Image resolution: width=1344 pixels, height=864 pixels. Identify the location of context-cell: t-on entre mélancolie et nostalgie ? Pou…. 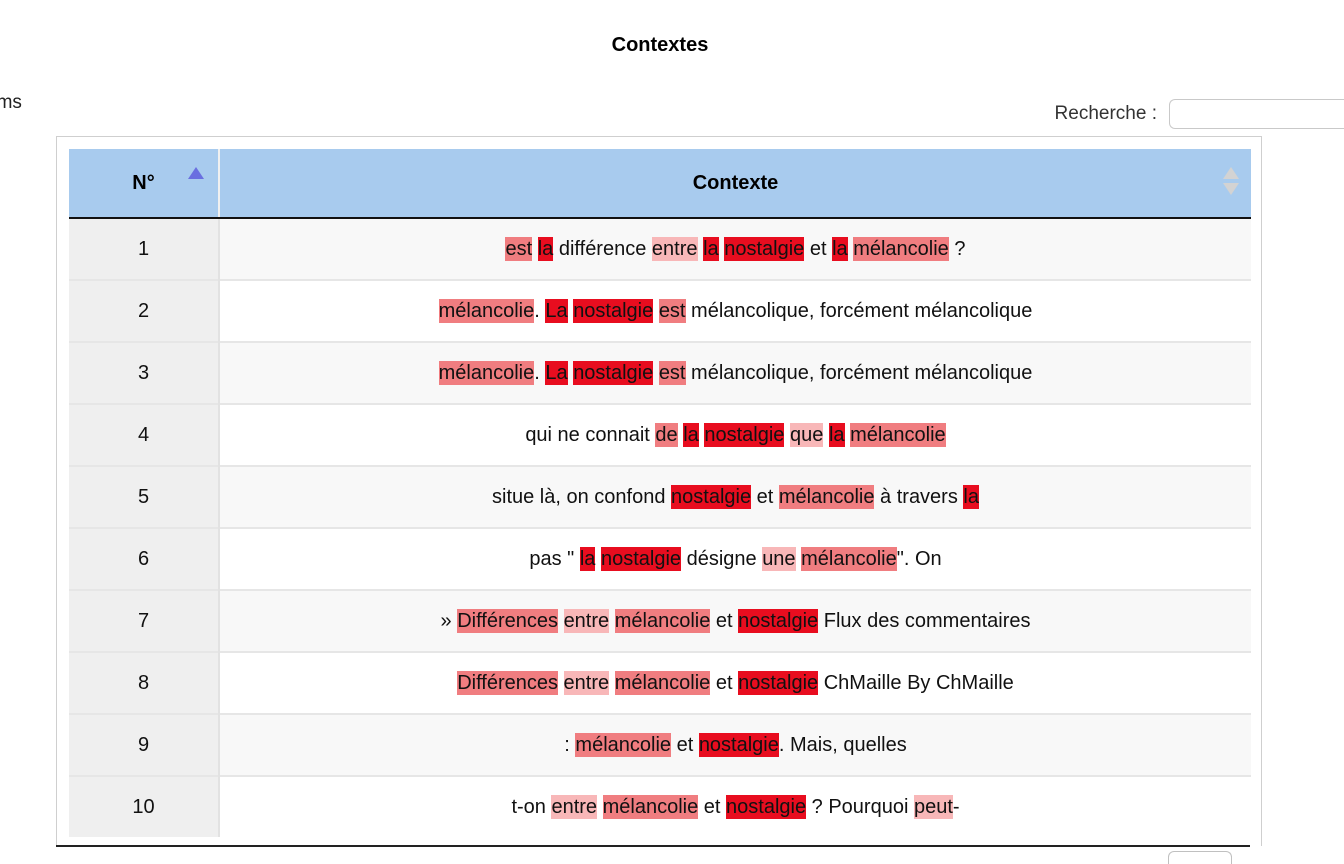
(735, 806).